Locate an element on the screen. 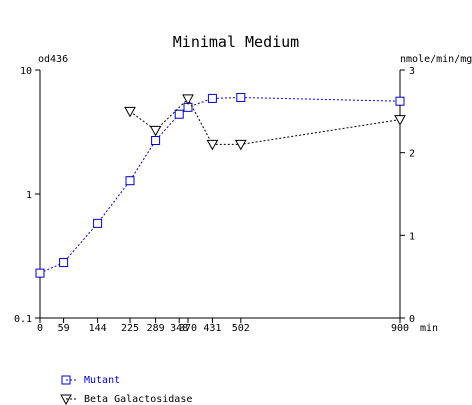 This screenshot has height=405, width=472. left-tick-label: 0.1 is located at coordinates (23, 319).